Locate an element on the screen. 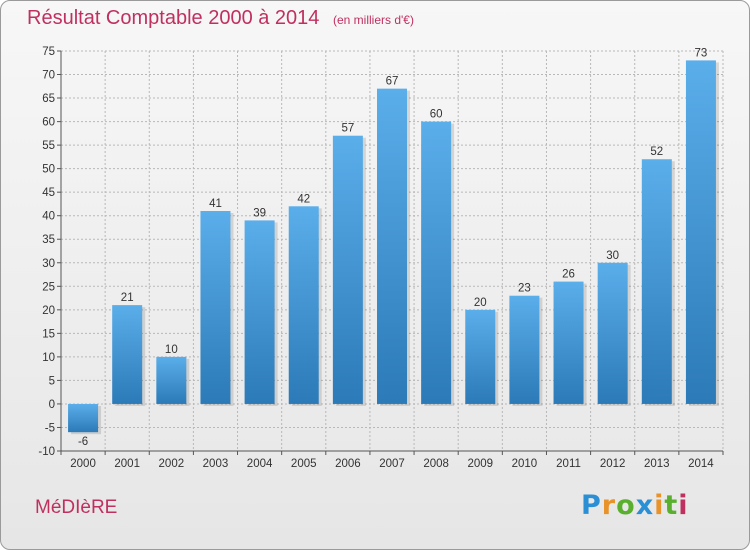 The width and height of the screenshot is (750, 550). bar-value-label: 23 is located at coordinates (524, 289).